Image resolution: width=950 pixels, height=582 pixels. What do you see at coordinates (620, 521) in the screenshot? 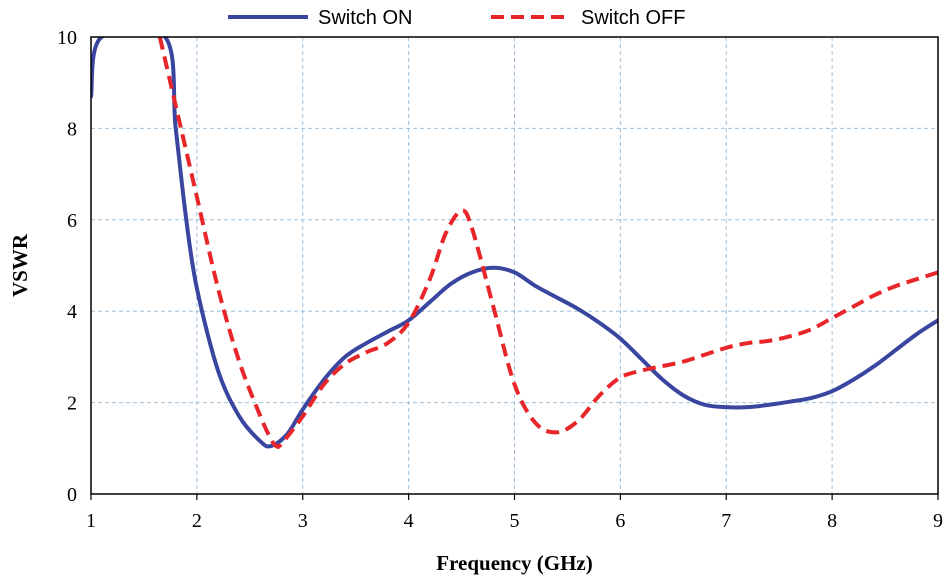
I see `x-tick-label: 6` at bounding box center [620, 521].